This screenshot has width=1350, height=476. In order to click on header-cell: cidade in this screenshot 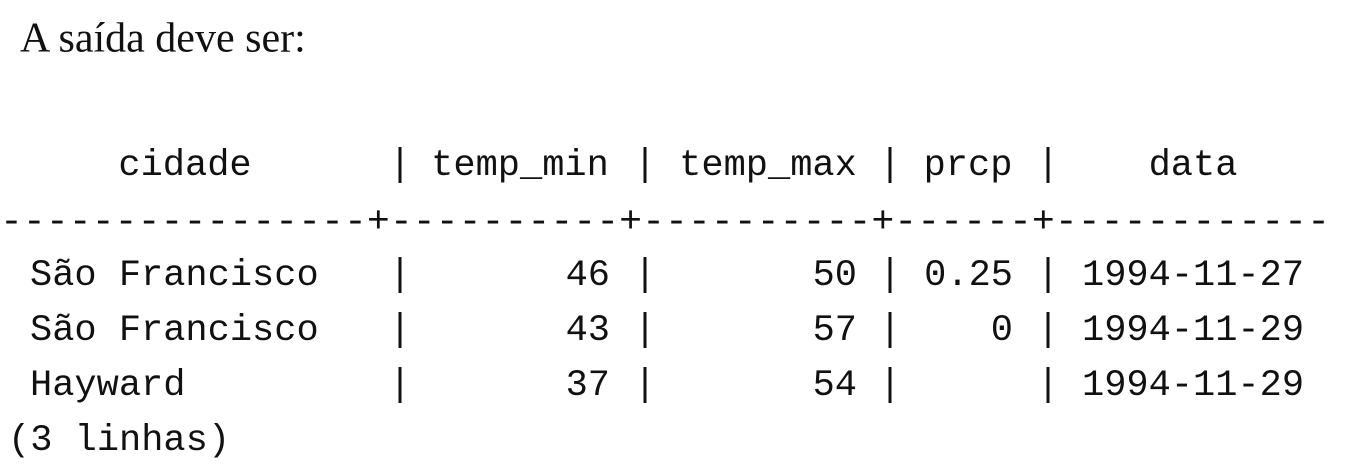, I will do `click(184, 166)`.